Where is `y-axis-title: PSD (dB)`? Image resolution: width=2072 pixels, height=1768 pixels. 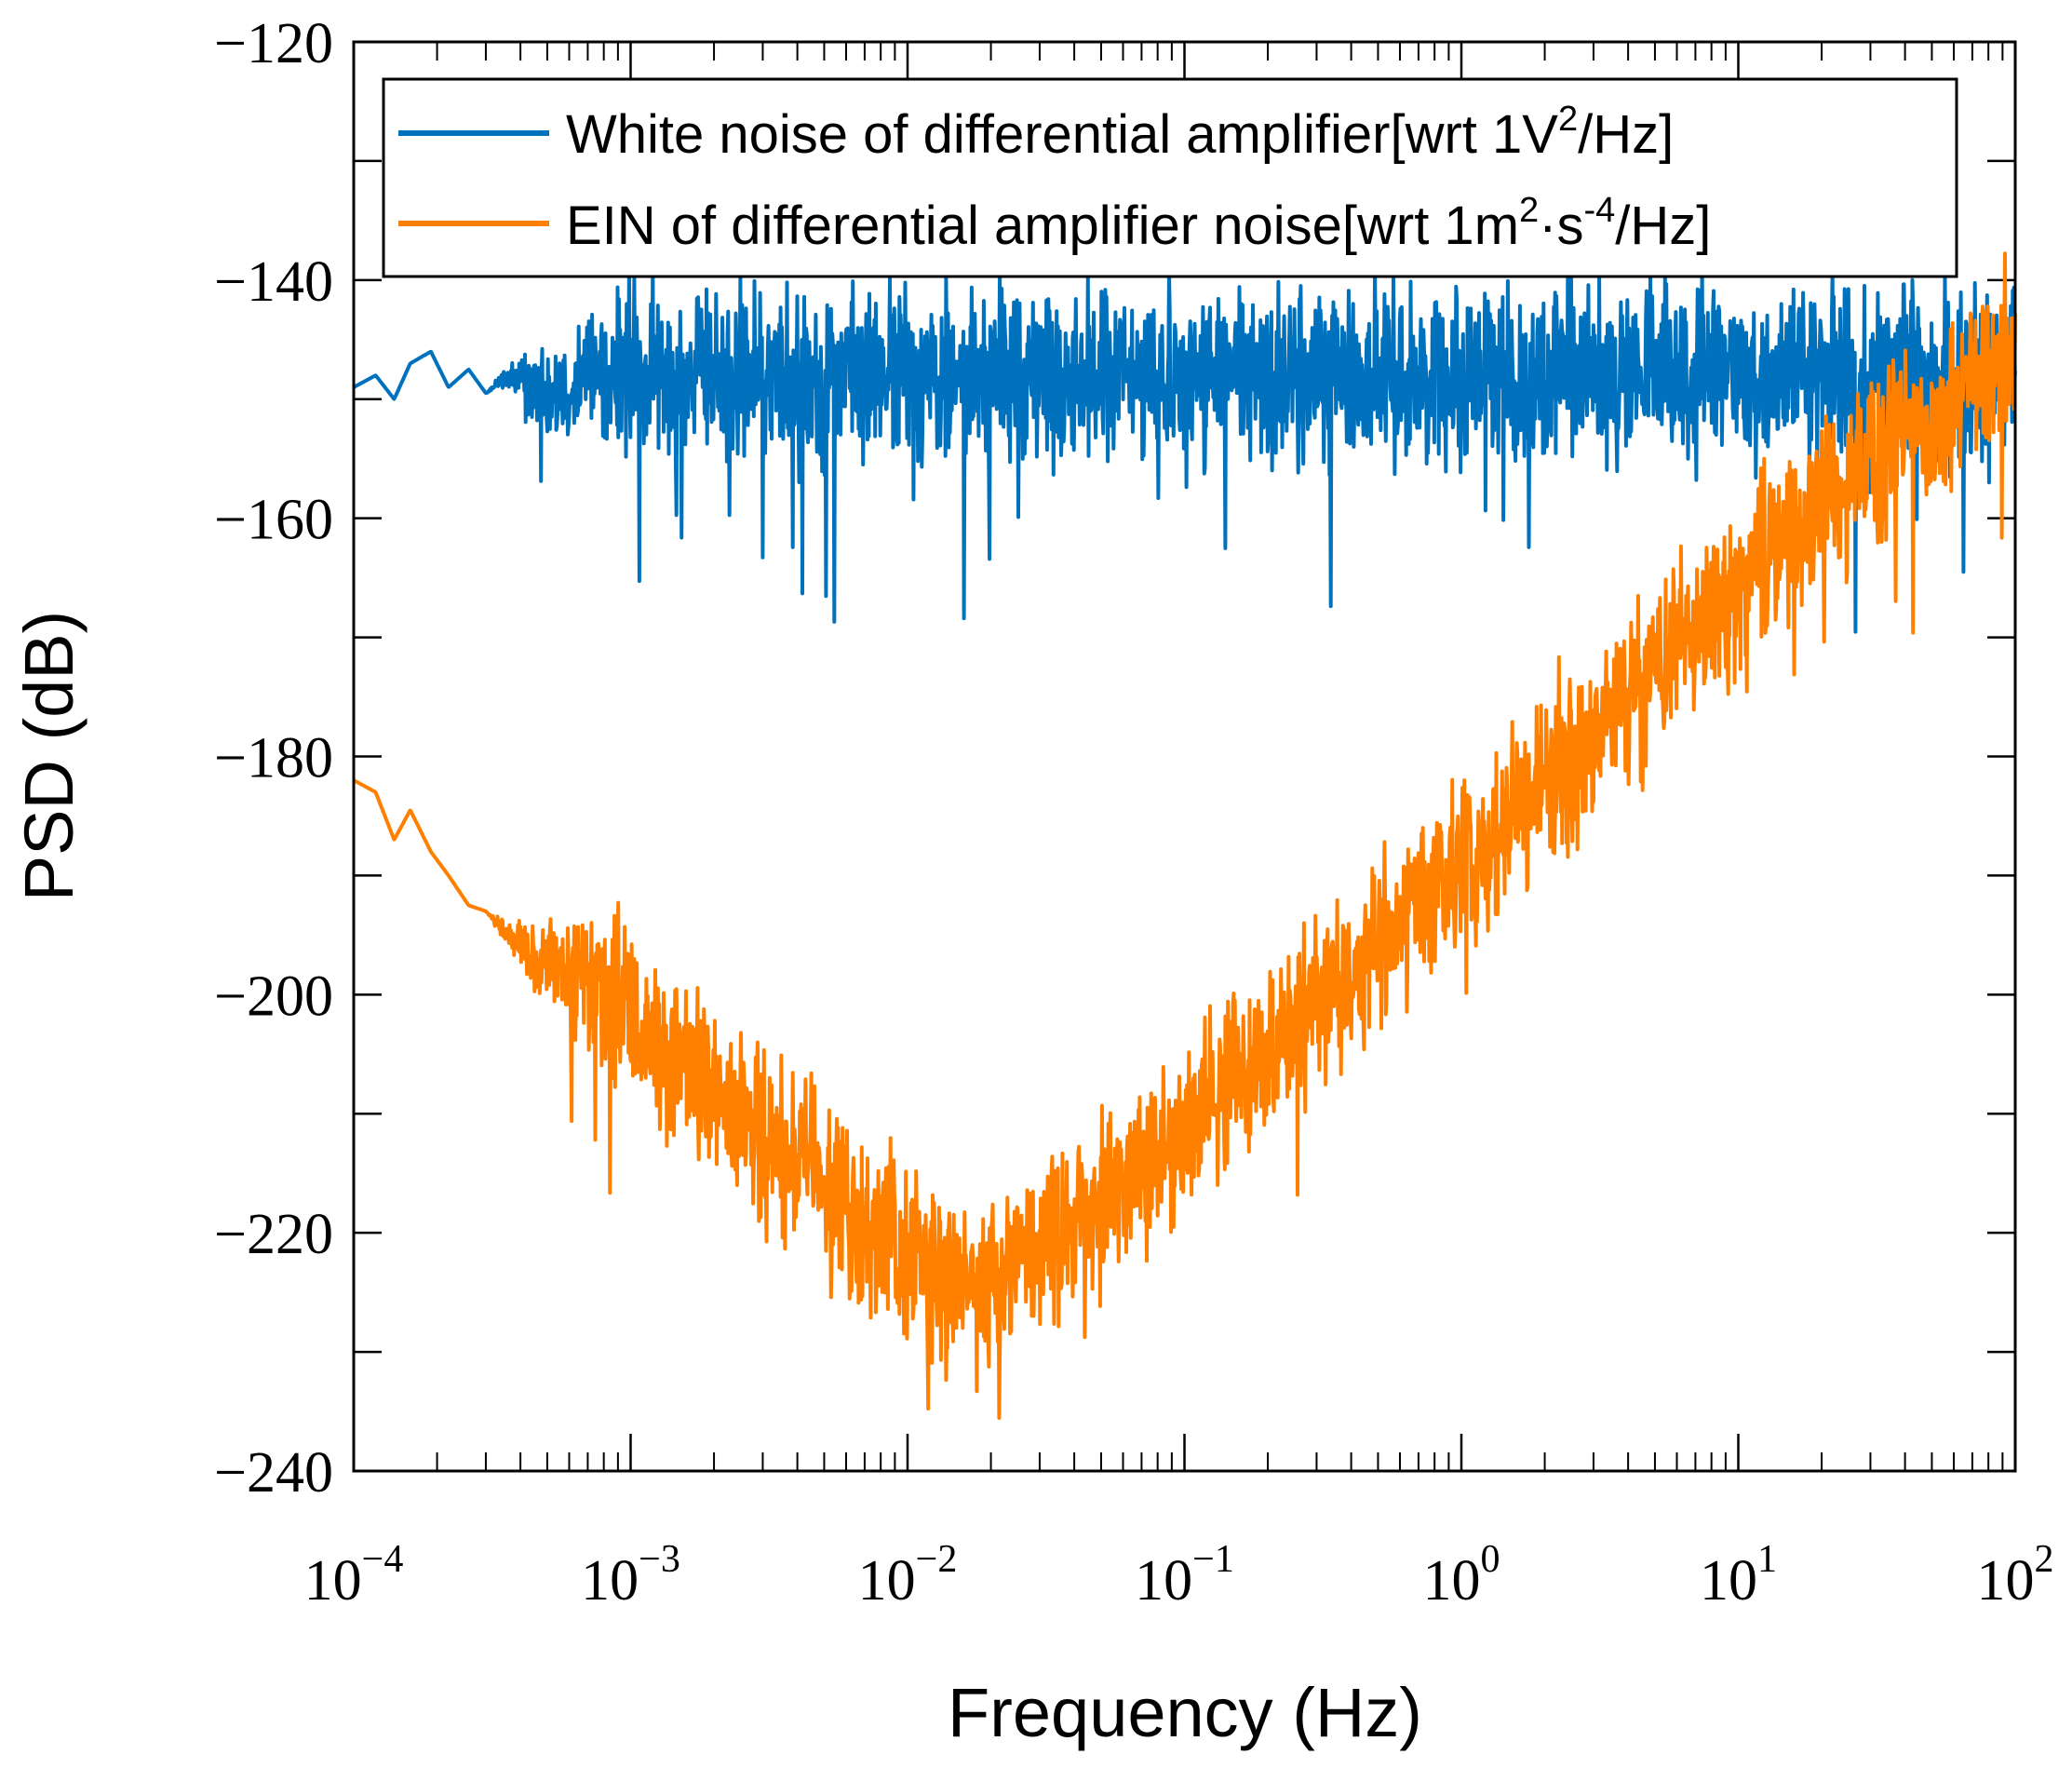
y-axis-title: PSD (dB) is located at coordinates (49, 756).